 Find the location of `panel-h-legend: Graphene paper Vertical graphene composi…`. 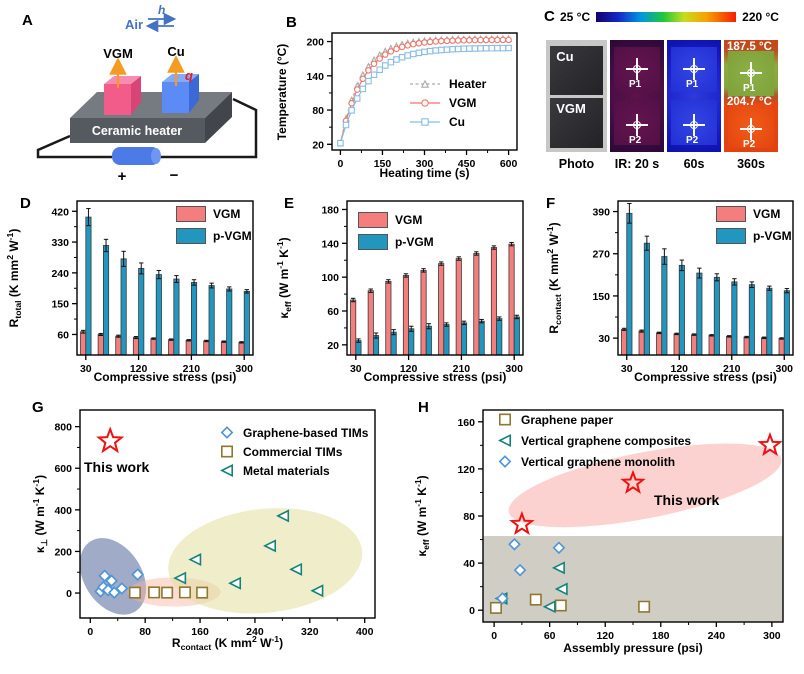

panel-h-legend: Graphene paper Vertical graphene composi… is located at coordinates (593, 440).